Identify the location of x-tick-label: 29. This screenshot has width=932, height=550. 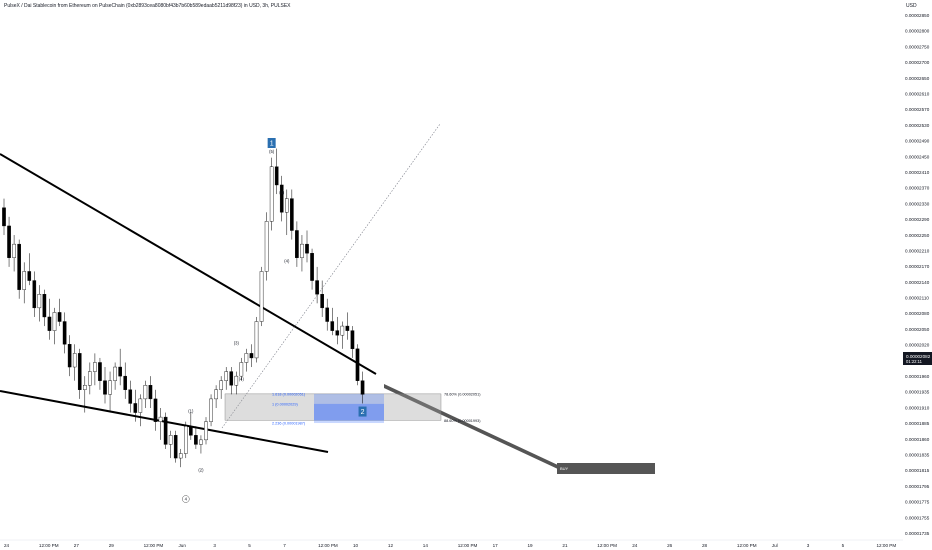
(112, 545).